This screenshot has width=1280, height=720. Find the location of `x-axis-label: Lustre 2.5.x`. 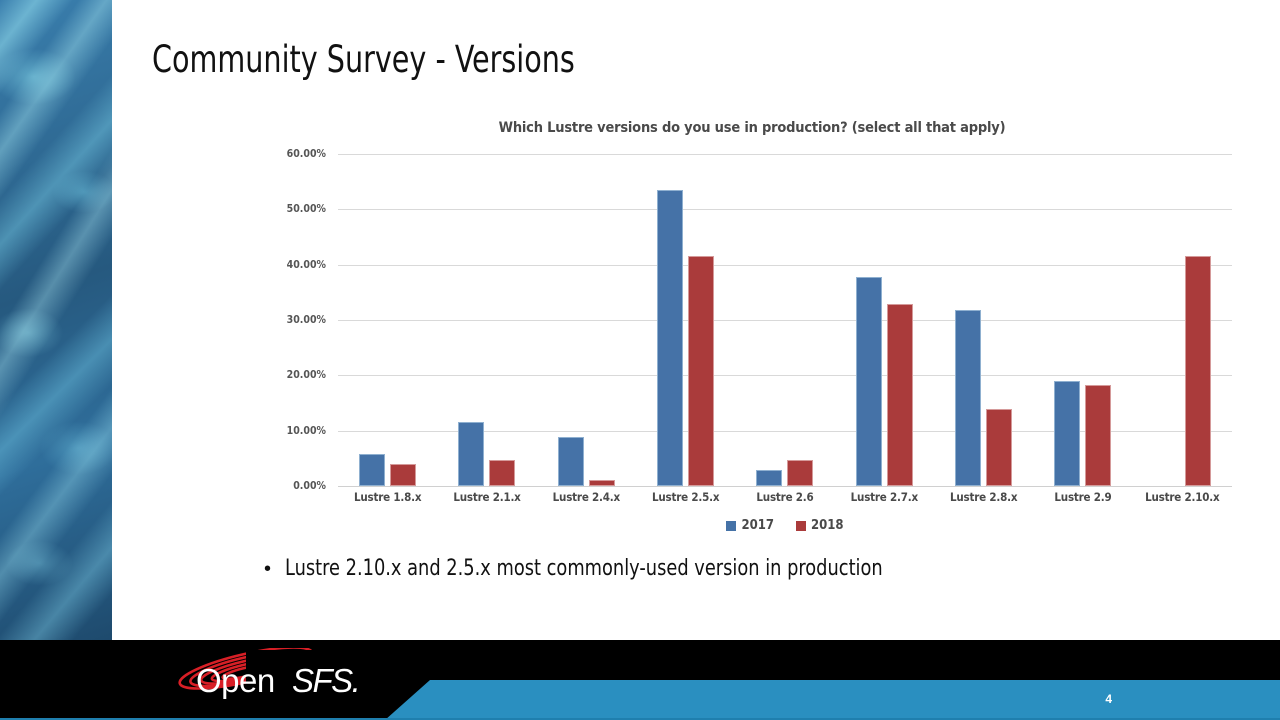

x-axis-label: Lustre 2.5.x is located at coordinates (685, 497).